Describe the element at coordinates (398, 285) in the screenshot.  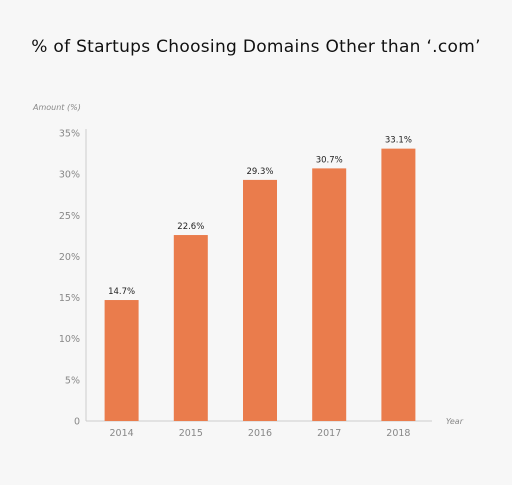
I see `bar-2018` at that location.